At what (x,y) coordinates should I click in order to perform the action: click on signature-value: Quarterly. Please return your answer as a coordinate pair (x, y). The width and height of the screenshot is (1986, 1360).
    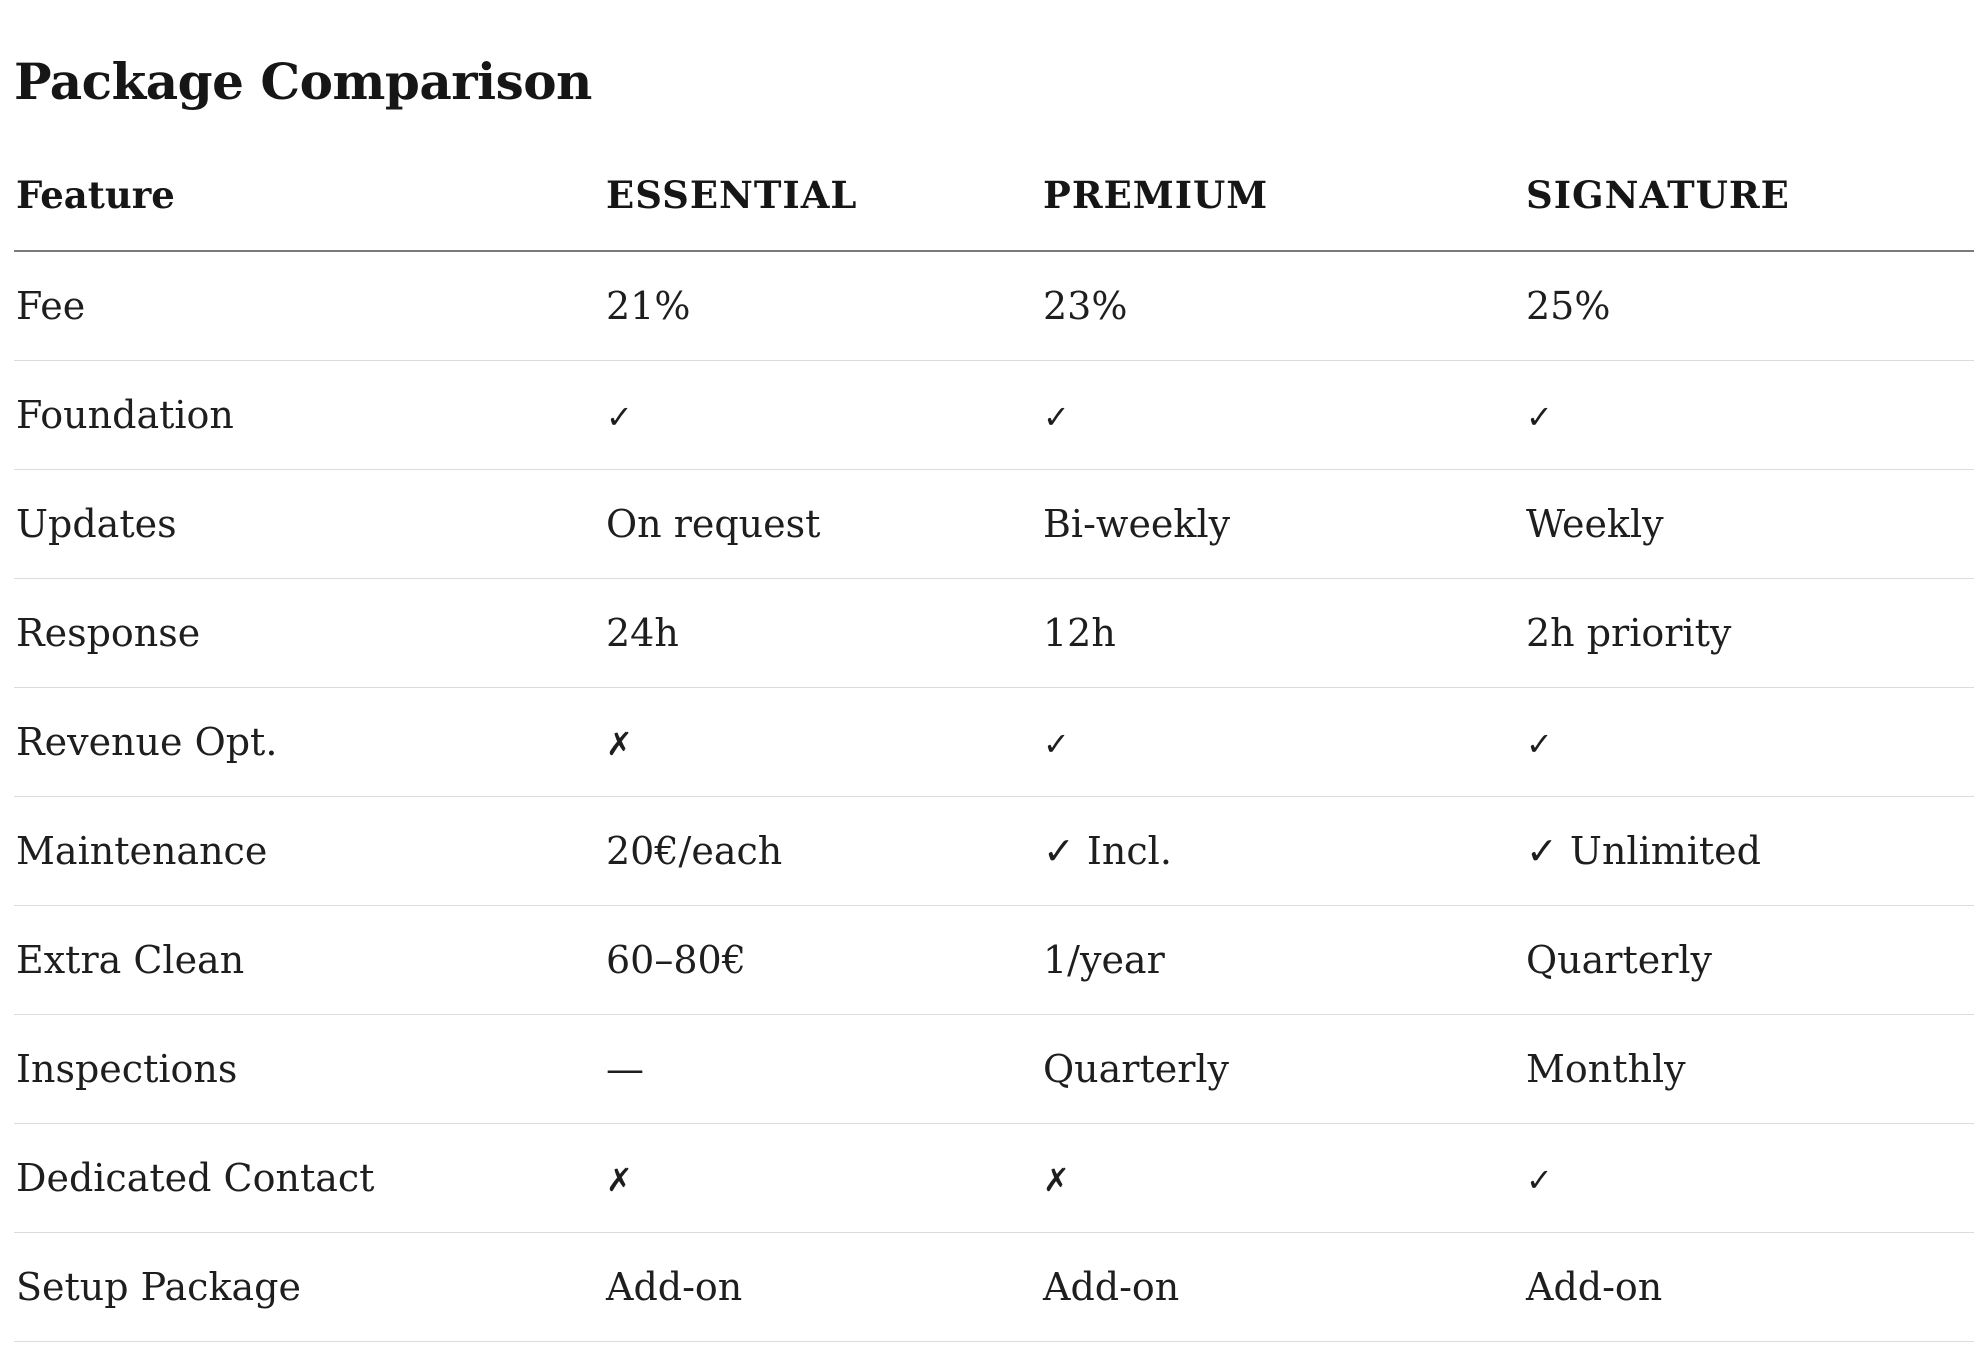
    Looking at the image, I should click on (1749, 960).